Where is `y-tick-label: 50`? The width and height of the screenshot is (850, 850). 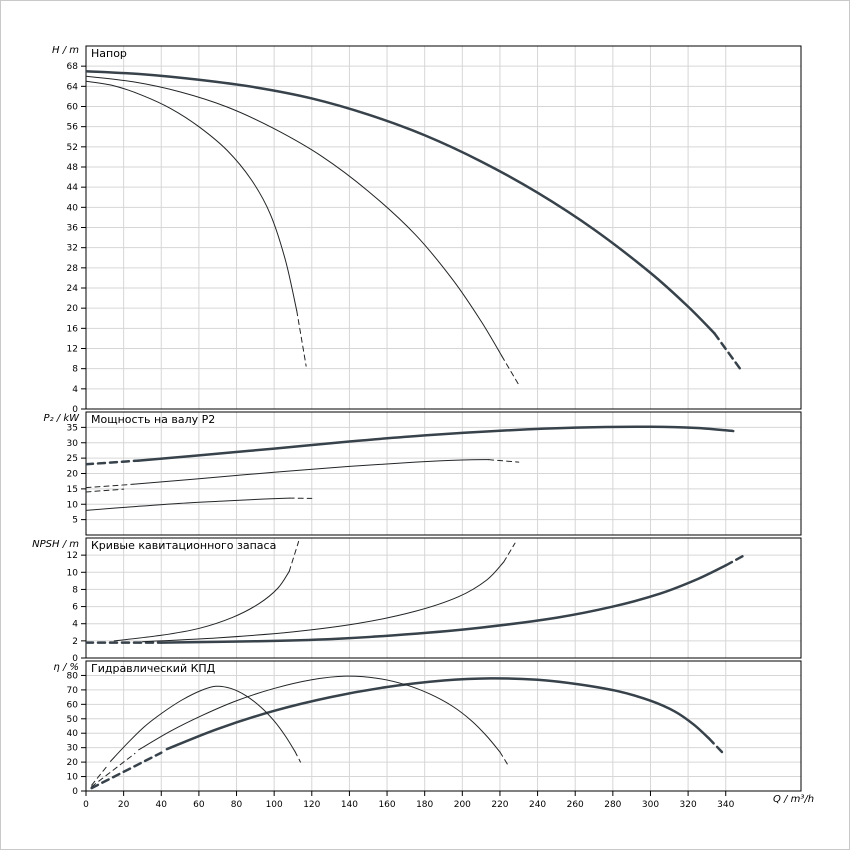
y-tick-label: 50 is located at coordinates (73, 720).